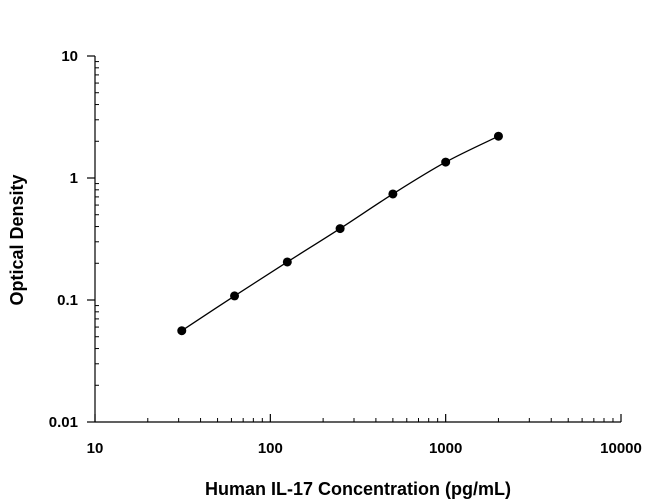  Describe the element at coordinates (445, 448) in the screenshot. I see `x-tick-label: 1000` at that location.